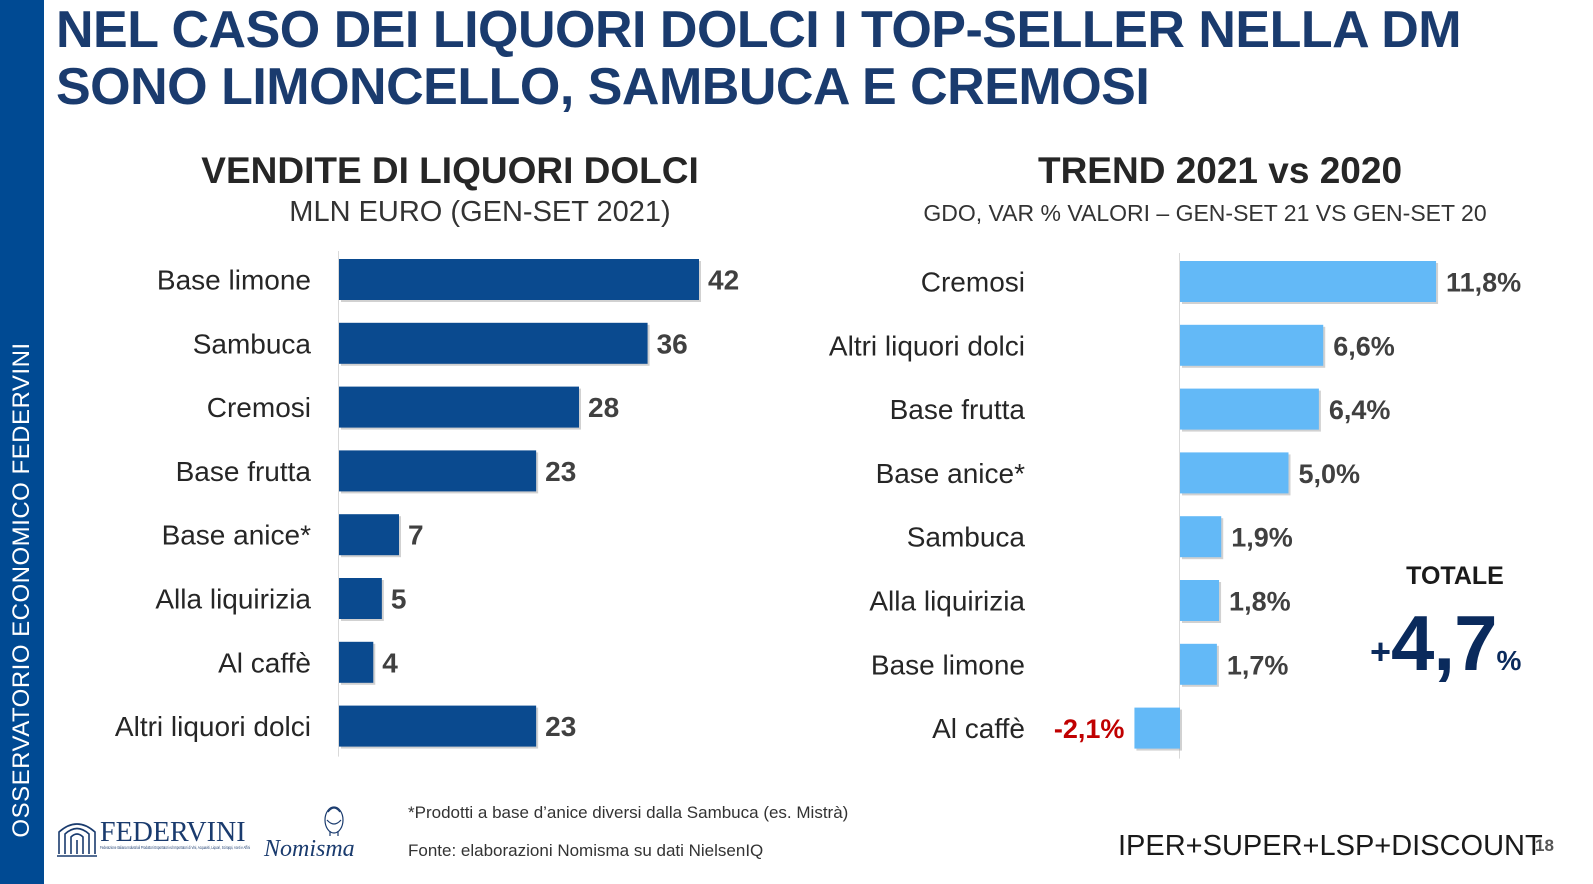 This screenshot has width=1593, height=884. I want to click on left-category-label: Sambuca, so click(252, 343).